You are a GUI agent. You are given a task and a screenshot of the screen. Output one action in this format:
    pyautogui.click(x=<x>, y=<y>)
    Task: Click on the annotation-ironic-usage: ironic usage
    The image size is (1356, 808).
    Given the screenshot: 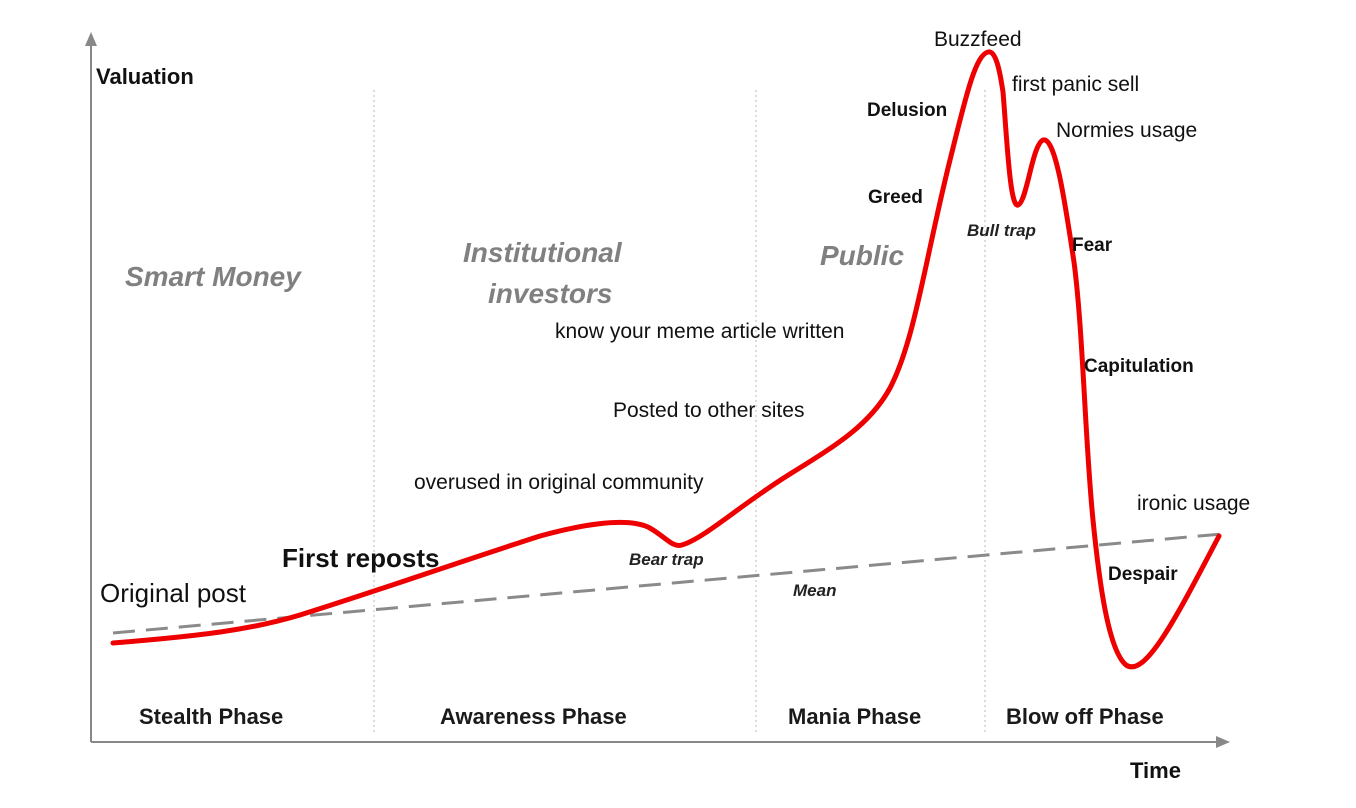 What is the action you would take?
    pyautogui.click(x=1193, y=503)
    